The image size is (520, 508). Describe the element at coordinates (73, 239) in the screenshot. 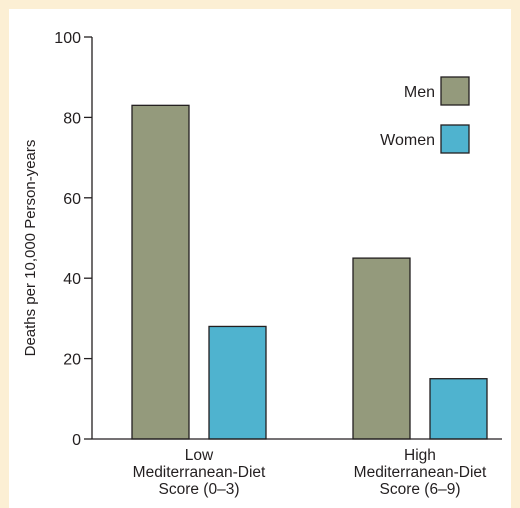

I see `y-axis: 0 20 40 60 80 100` at that location.